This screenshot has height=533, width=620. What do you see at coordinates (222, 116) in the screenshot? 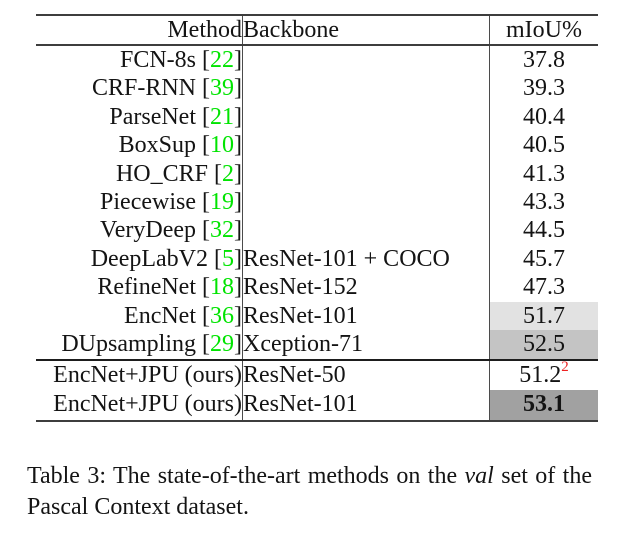
I see `citation-ref: 21` at bounding box center [222, 116].